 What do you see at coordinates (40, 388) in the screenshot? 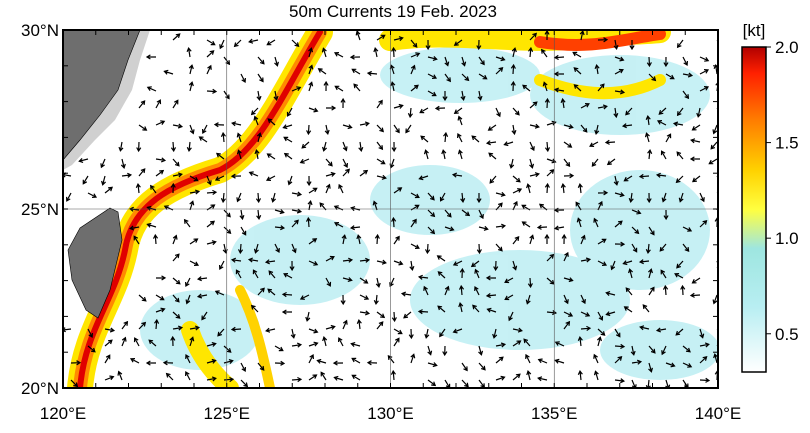
I see `lat-tick-label: 20°N` at bounding box center [40, 388].